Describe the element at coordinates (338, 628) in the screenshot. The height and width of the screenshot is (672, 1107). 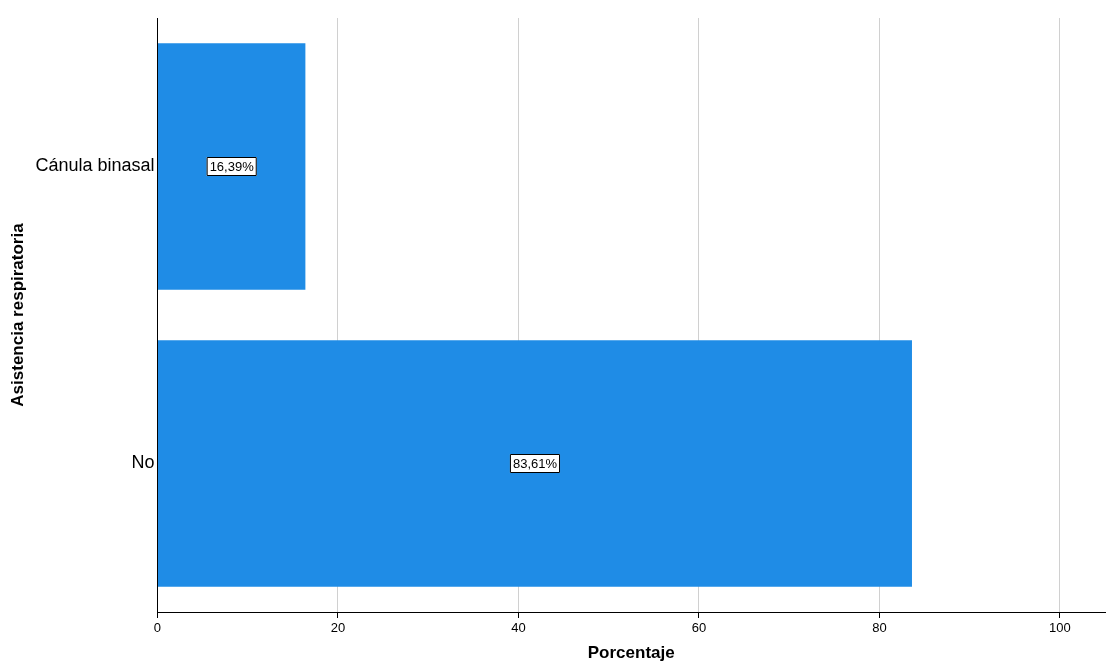
I see `x-tick-label: 20` at that location.